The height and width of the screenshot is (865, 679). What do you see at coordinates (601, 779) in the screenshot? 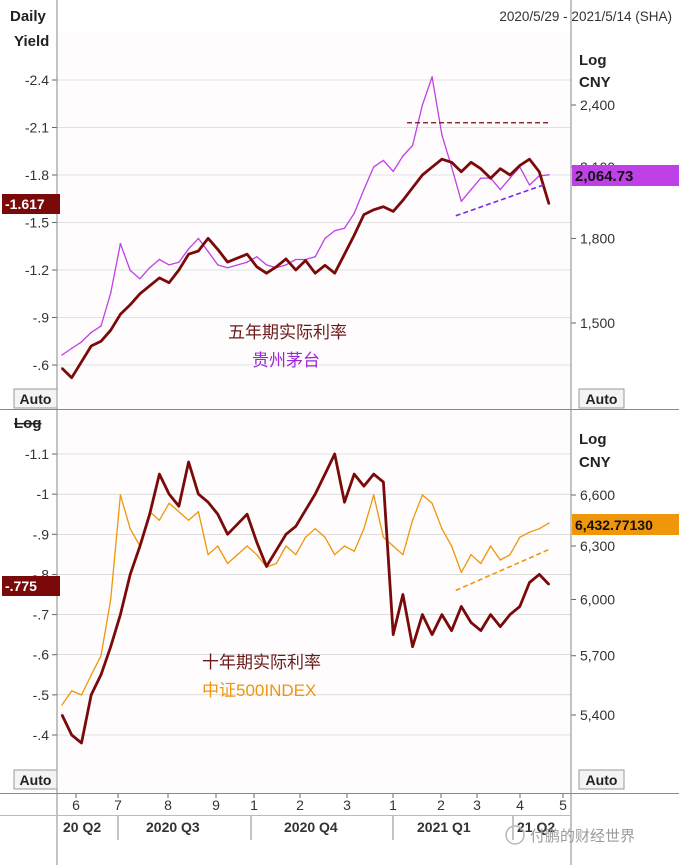
I see `bottom-right-auto-button: Auto` at bounding box center [601, 779].